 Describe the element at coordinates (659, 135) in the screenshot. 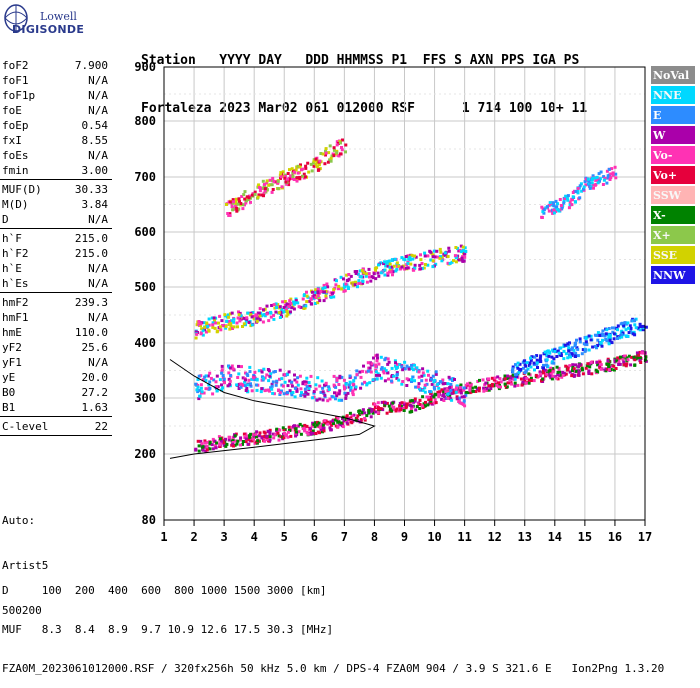

I see `legend-label: W` at that location.